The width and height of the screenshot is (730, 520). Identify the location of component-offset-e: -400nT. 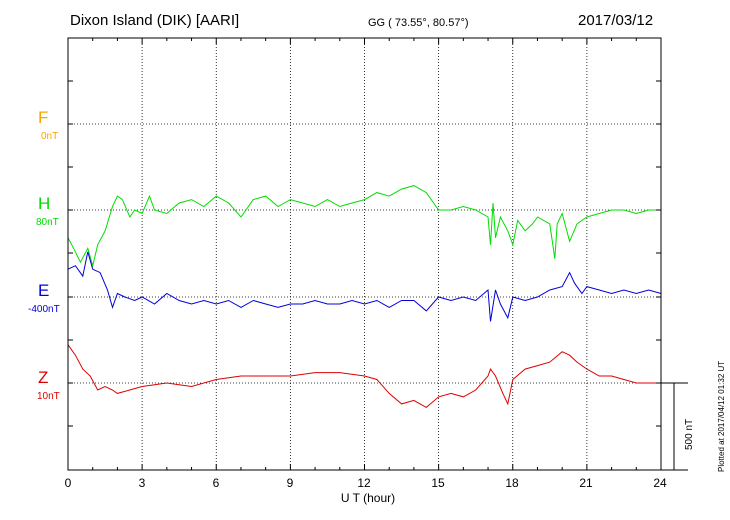
(44, 309).